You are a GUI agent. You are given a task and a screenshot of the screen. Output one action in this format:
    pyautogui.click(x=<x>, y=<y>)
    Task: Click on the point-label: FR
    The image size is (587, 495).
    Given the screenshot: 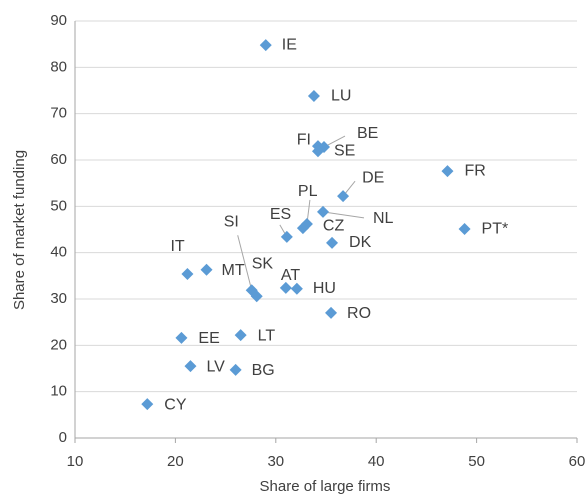 What is the action you would take?
    pyautogui.click(x=474, y=170)
    